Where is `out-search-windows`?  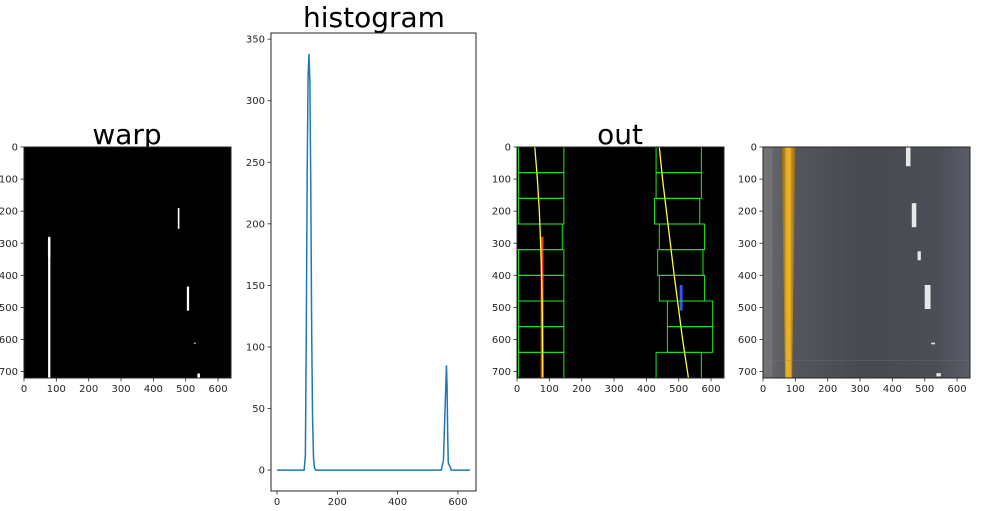
out-search-windows is located at coordinates (615, 262).